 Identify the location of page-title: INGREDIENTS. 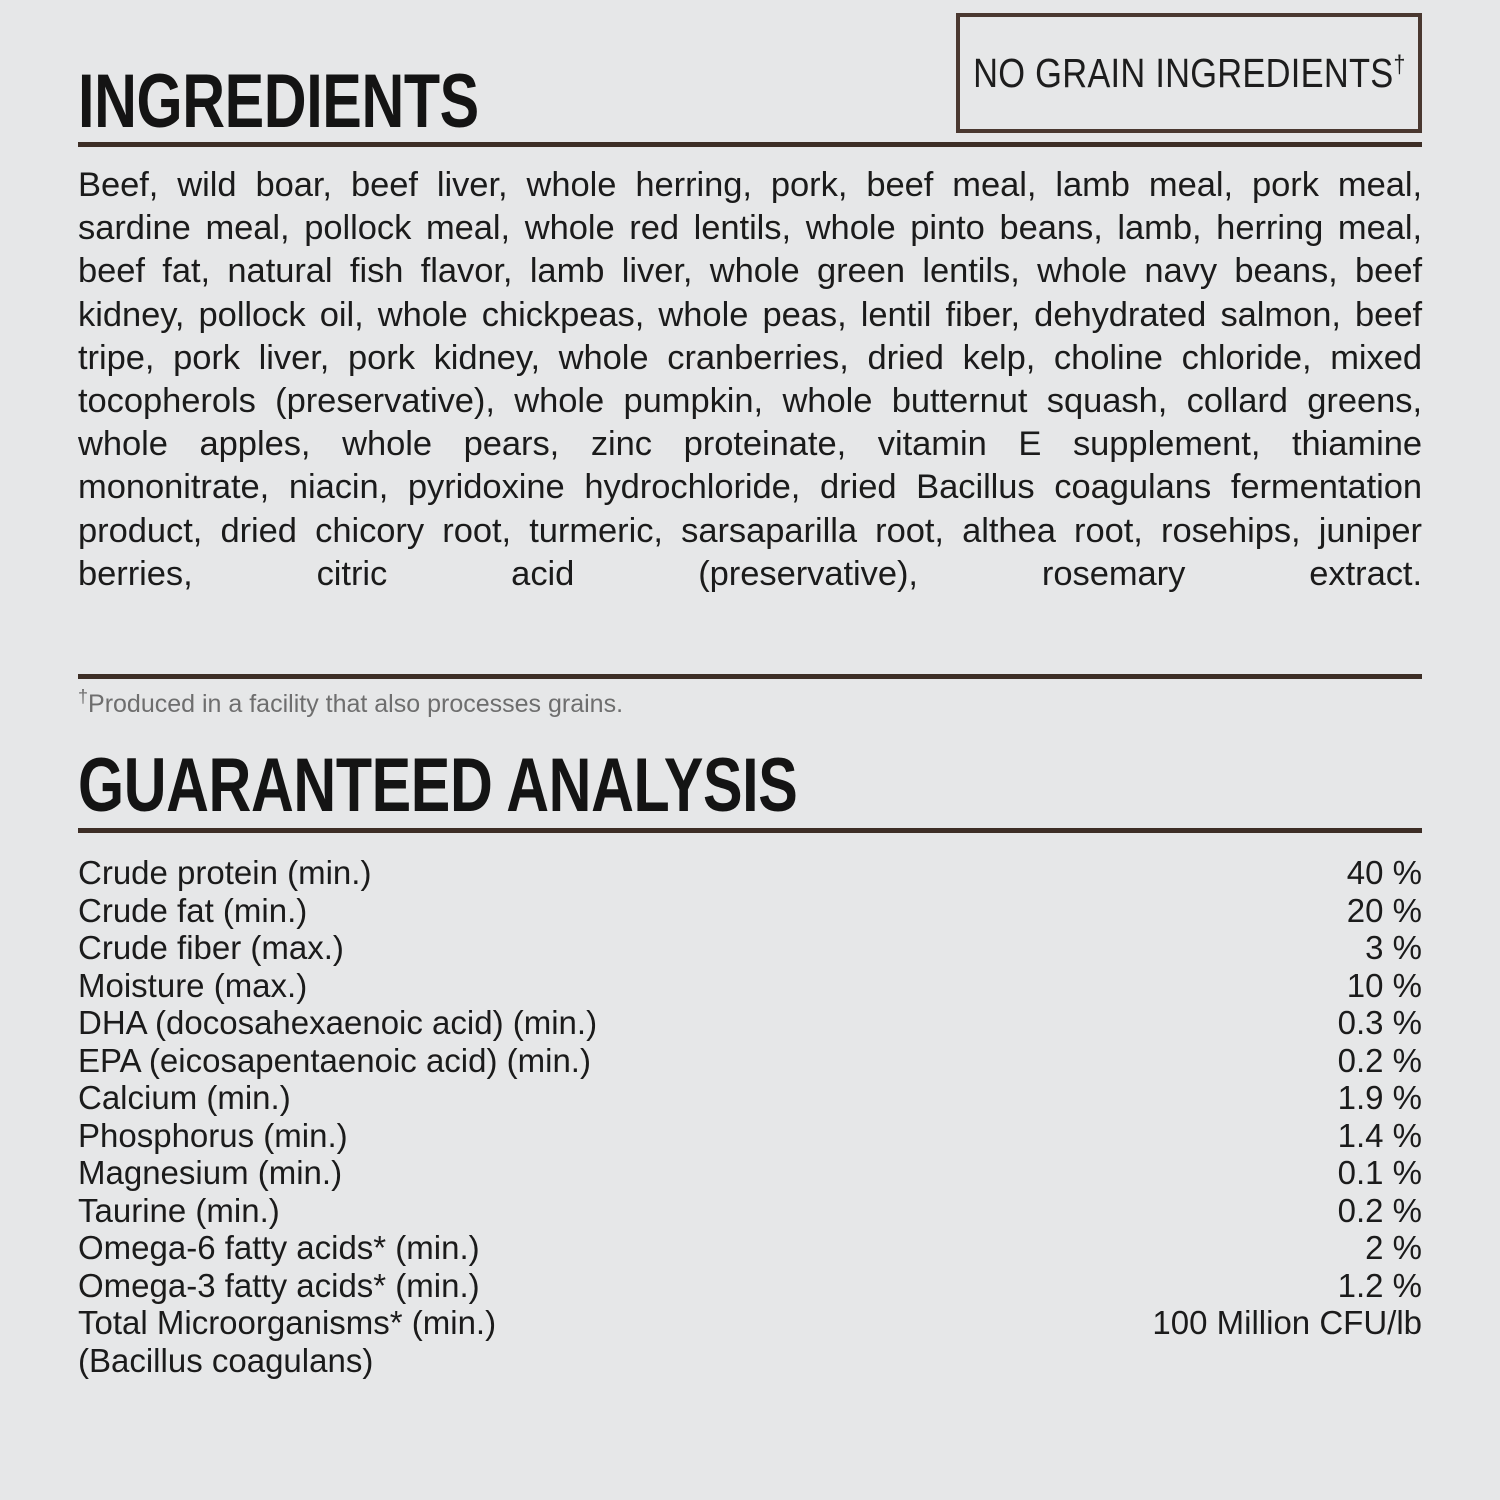
(278, 101).